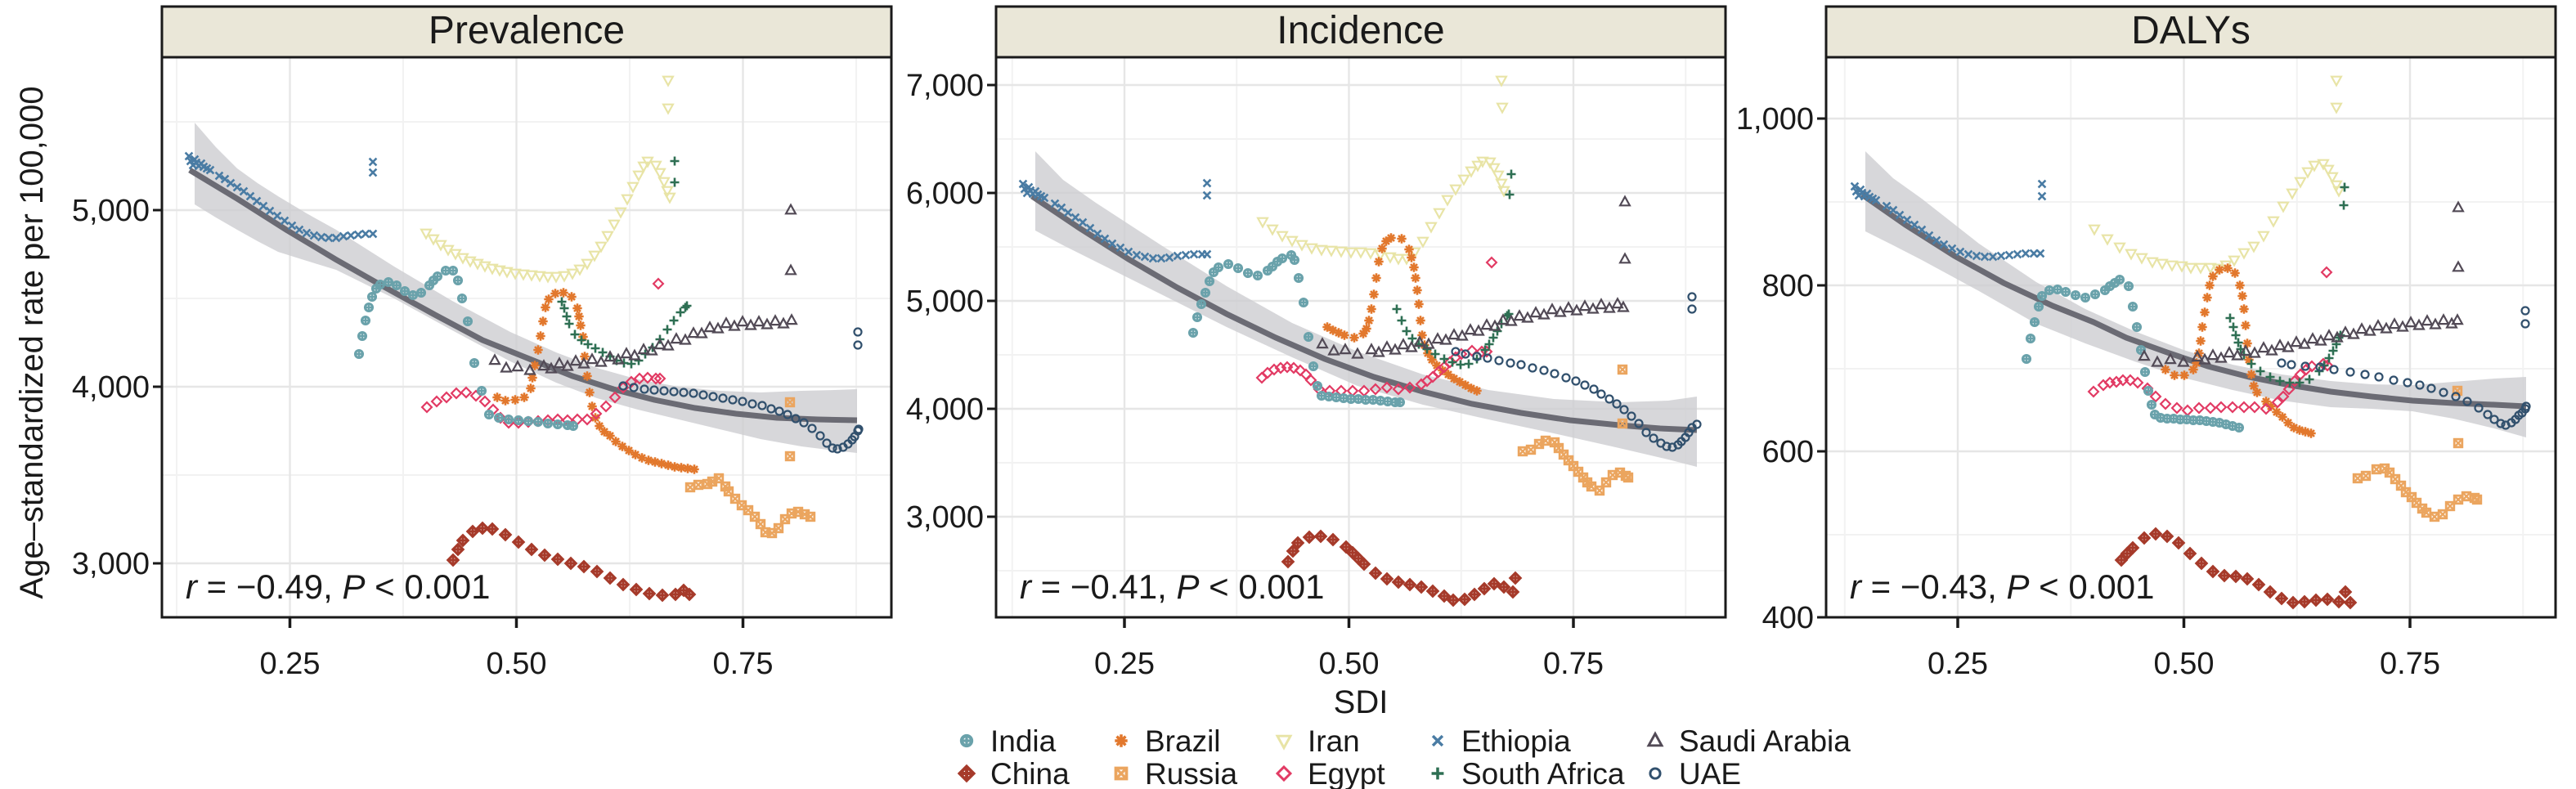 This screenshot has height=789, width=2576. I want to click on svg-text: DALYs, so click(2191, 30).